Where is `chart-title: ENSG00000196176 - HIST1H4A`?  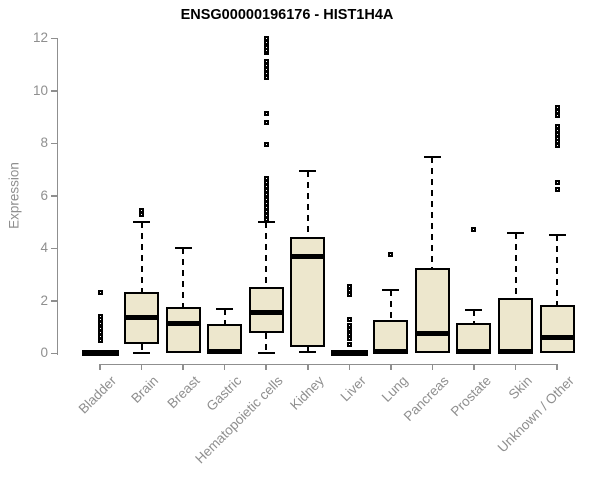 chart-title: ENSG00000196176 - HIST1H4A is located at coordinates (287, 15).